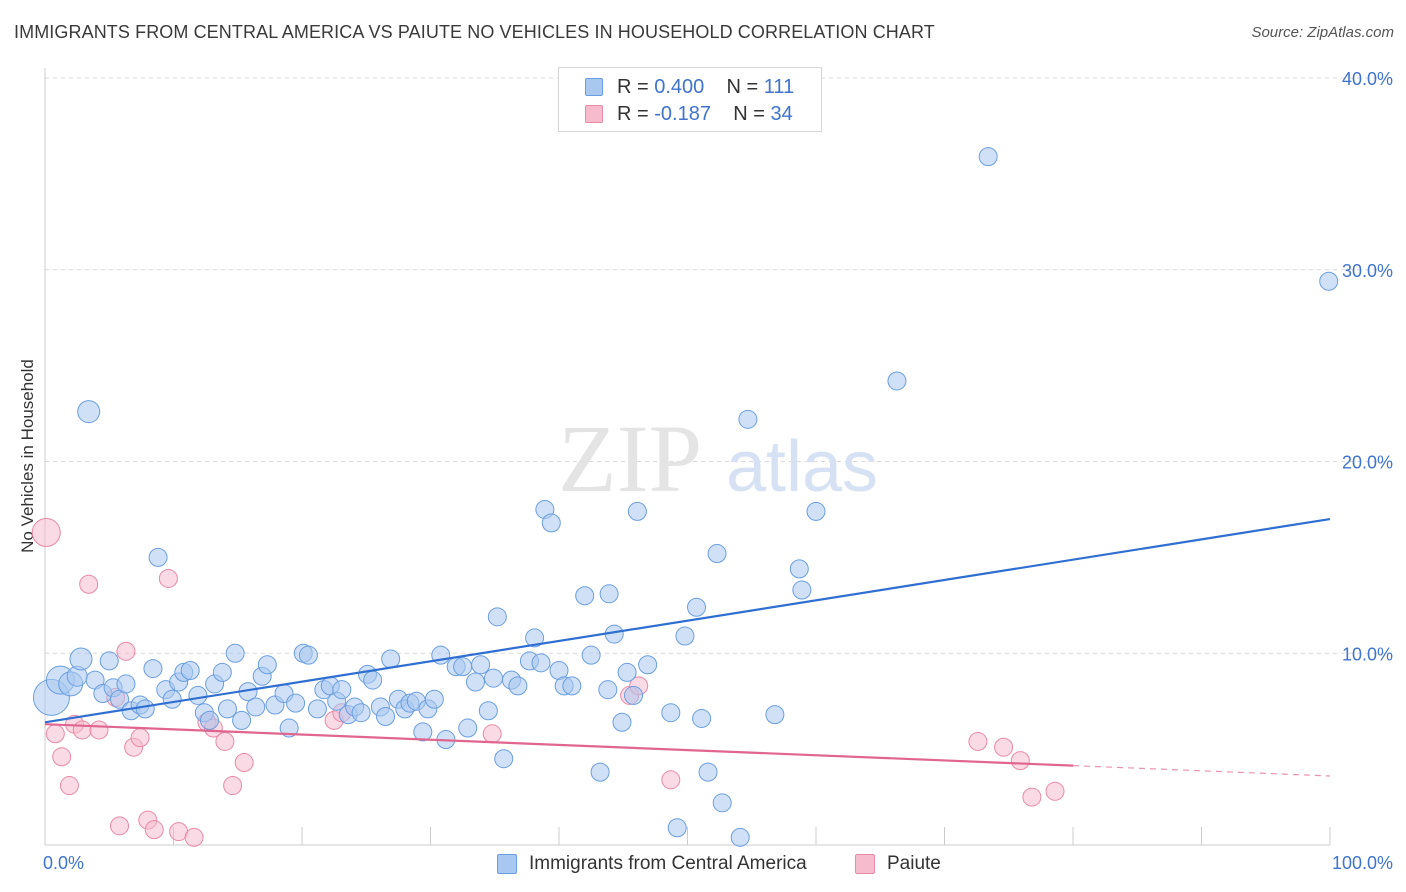  What do you see at coordinates (718, 458) in the screenshot?
I see `watermark: ZIP atlas` at bounding box center [718, 458].